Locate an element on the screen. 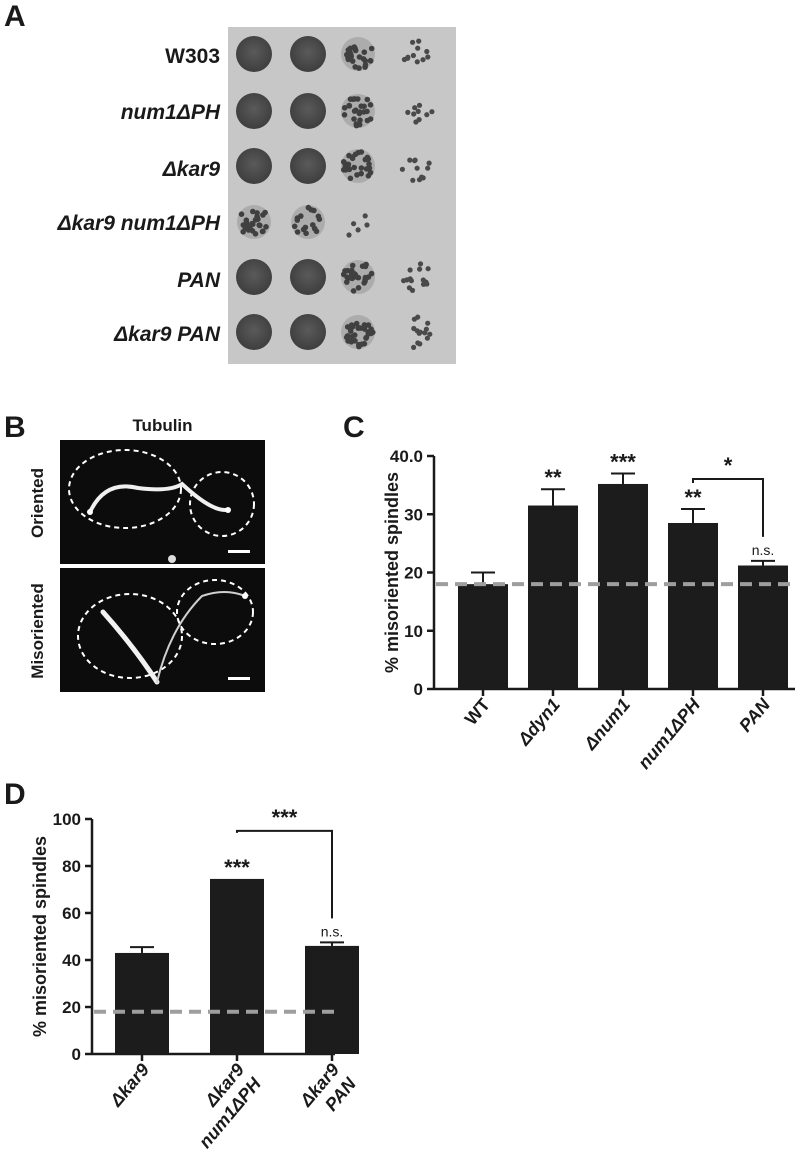 This screenshot has width=800, height=1175. category-label-text: WT is located at coordinates (477, 712).